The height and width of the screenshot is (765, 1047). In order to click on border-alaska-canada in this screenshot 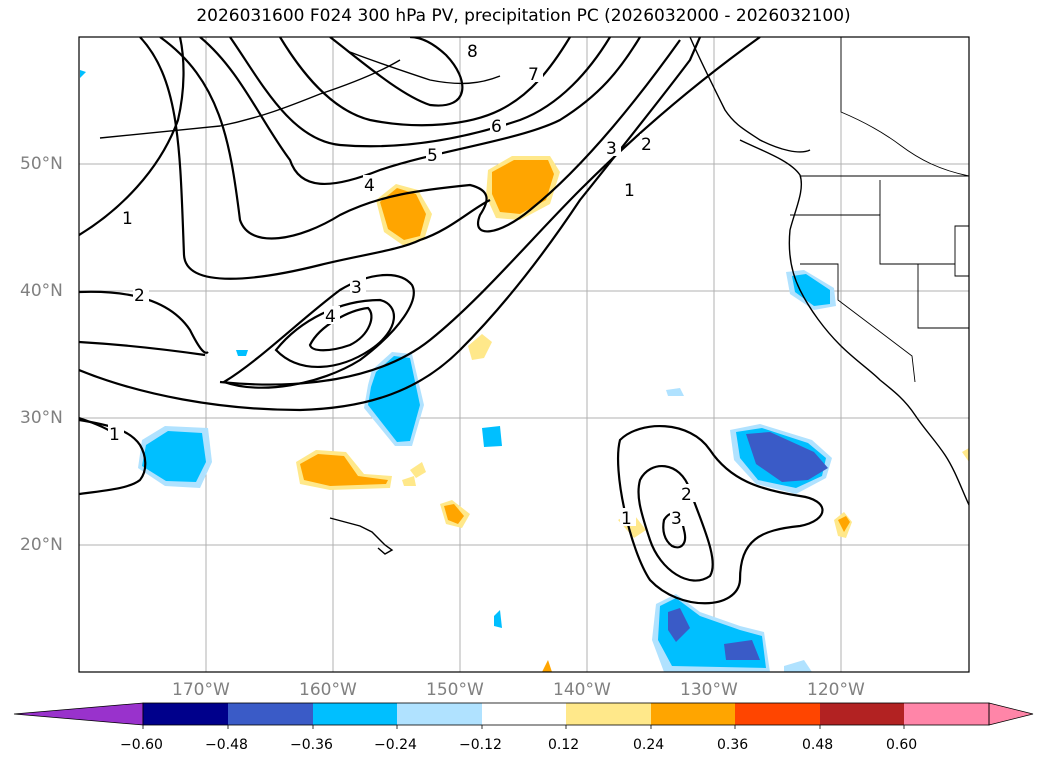, I will do `click(904, 107)`.